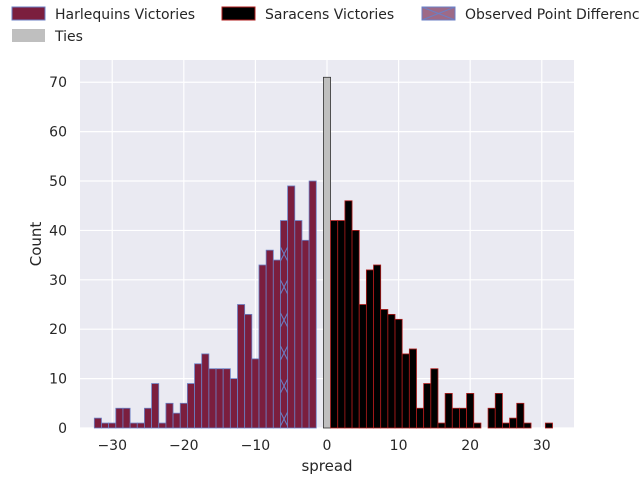  What do you see at coordinates (62, 429) in the screenshot?
I see `y-tick-label: 0` at bounding box center [62, 429].